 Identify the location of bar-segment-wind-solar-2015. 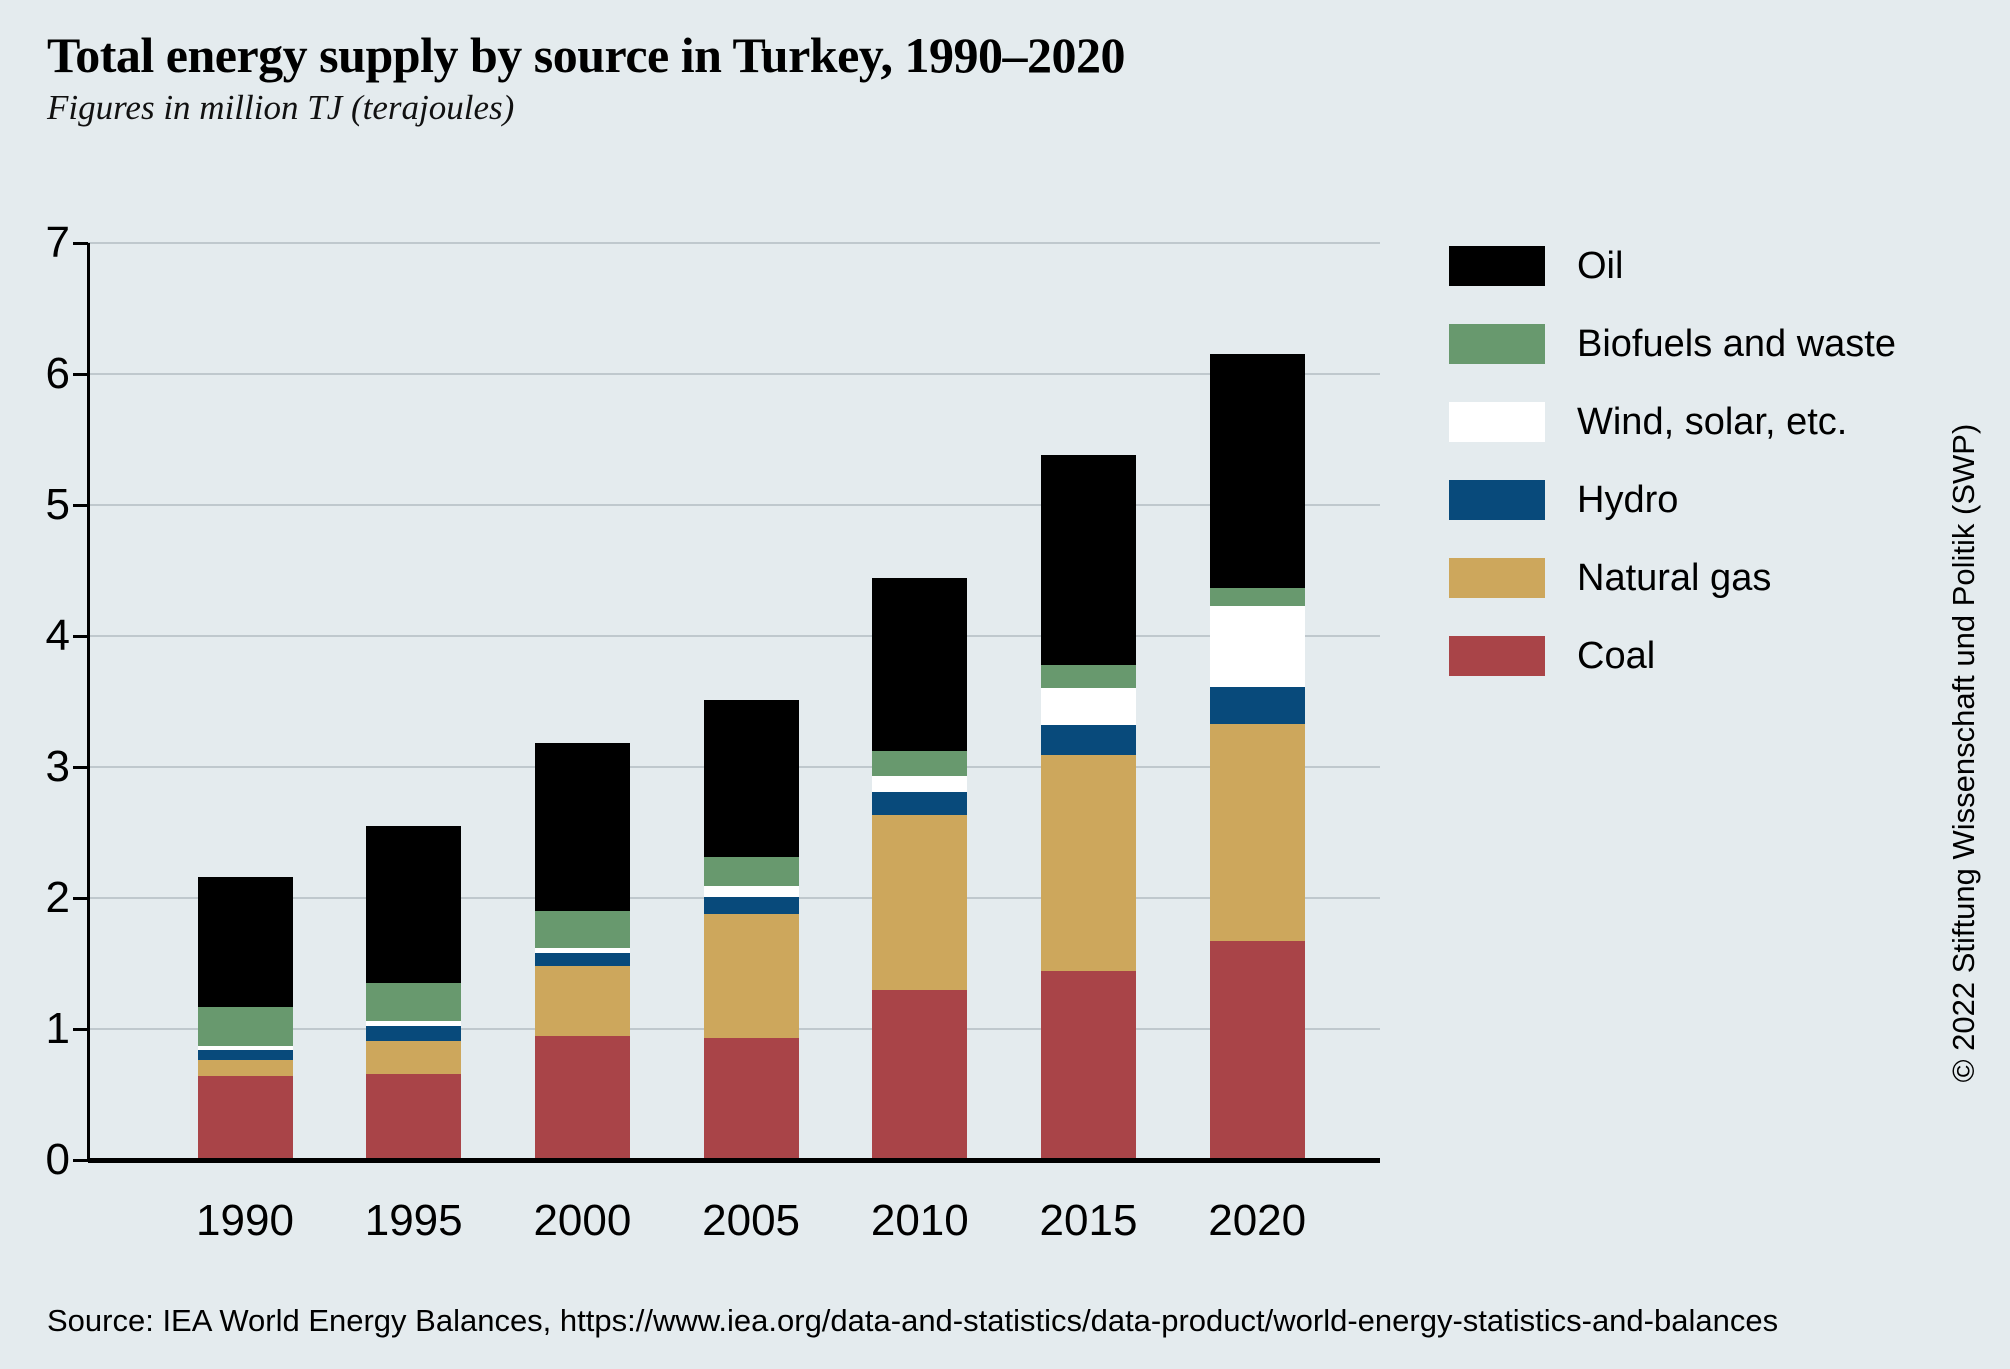
(1088, 707).